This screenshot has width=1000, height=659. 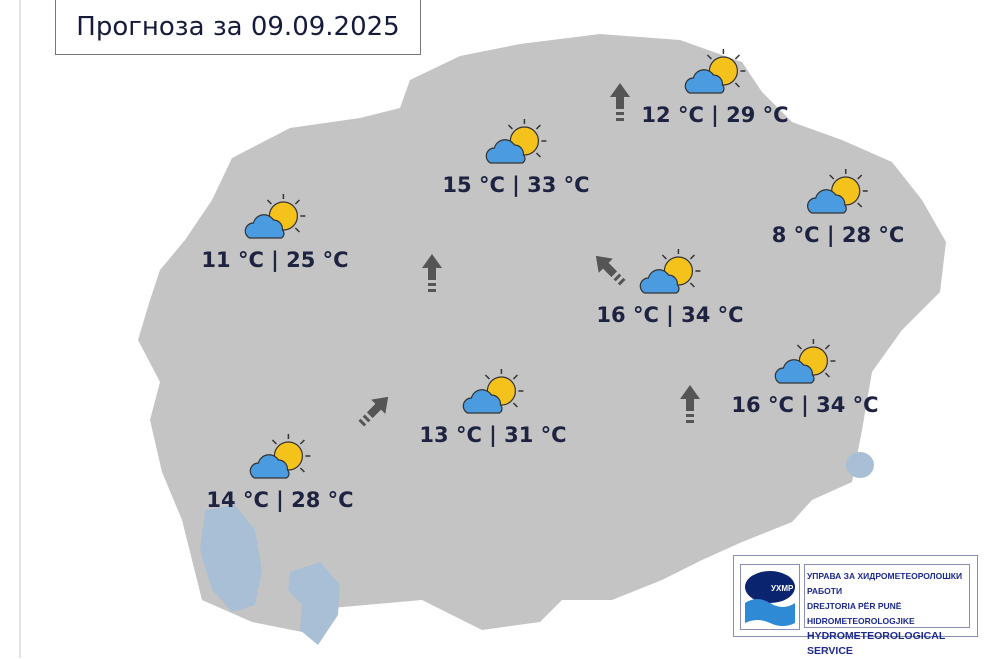 I want to click on logo-emblem: УХМР, so click(x=770, y=597).